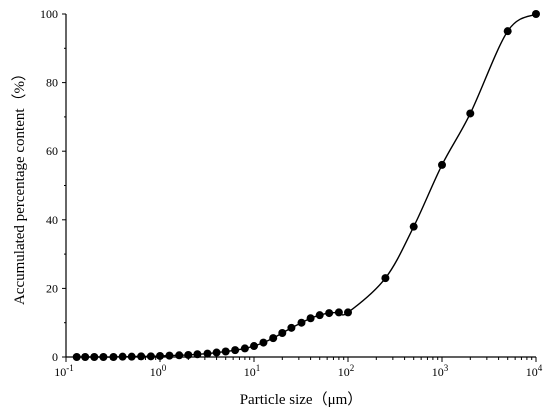 The width and height of the screenshot is (550, 413). I want to click on y-axis-label: Accumulated percentage content（%）, so click(19, 185).